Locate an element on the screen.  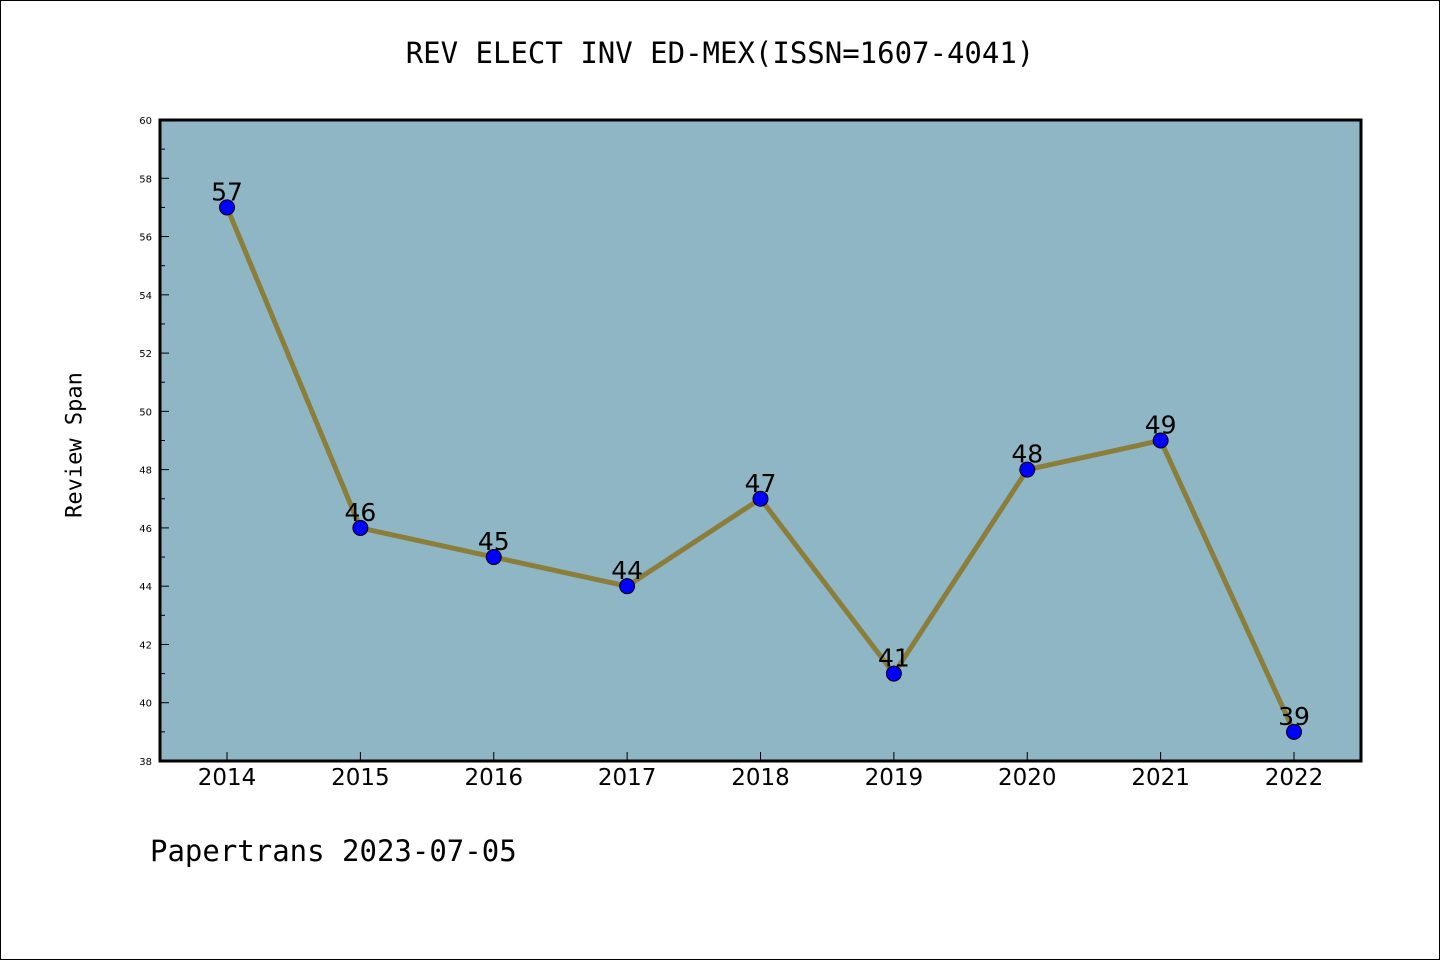
y-tick-label: 40 is located at coordinates (145, 704).